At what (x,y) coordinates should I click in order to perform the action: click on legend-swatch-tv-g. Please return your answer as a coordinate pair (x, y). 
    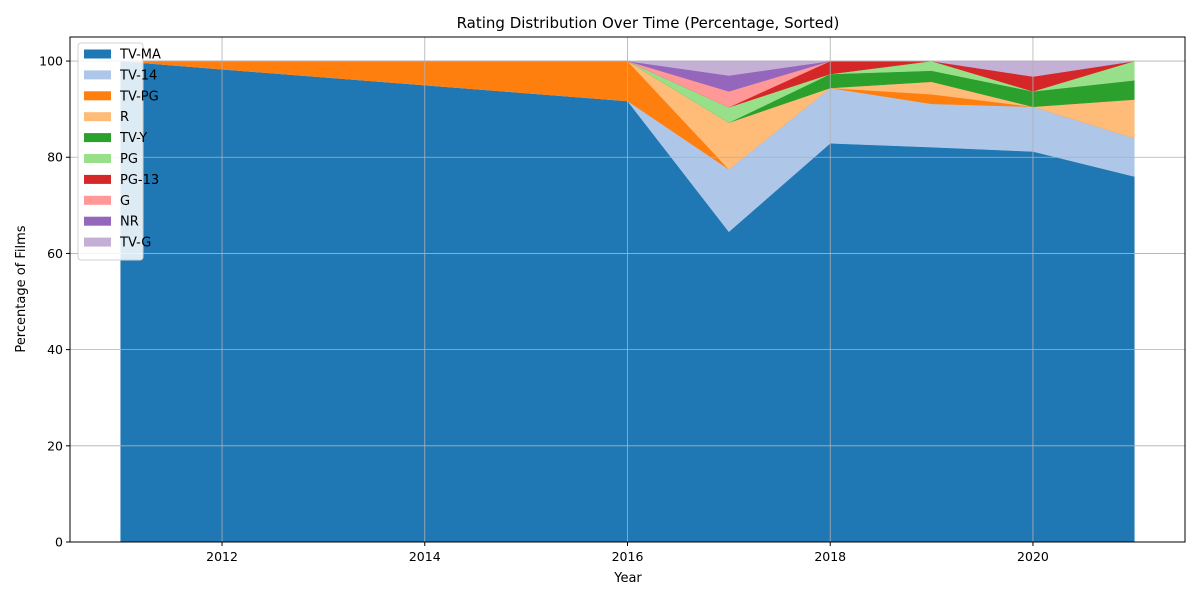
    Looking at the image, I should click on (97, 242).